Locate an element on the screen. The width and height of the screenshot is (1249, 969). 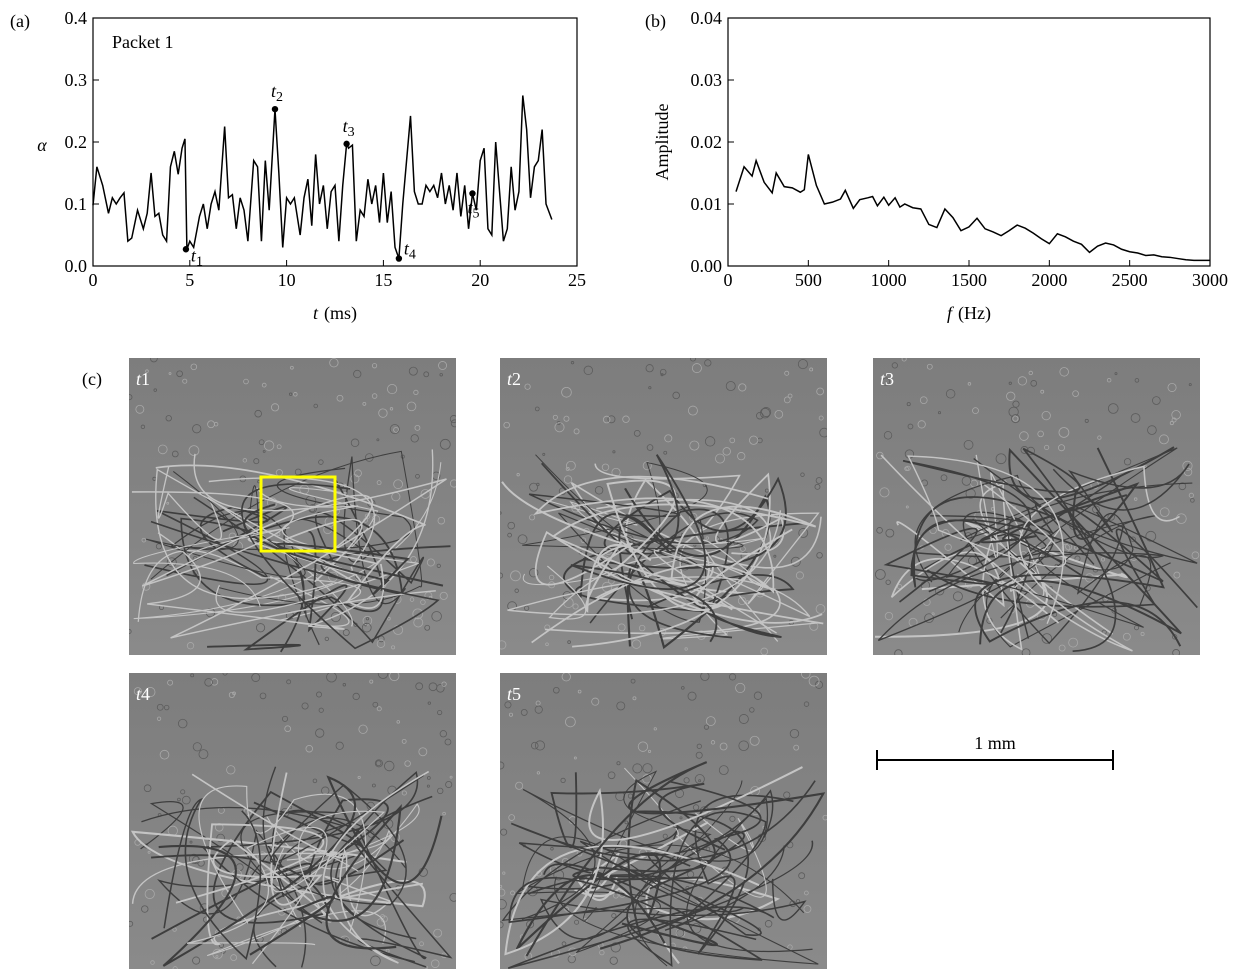
event-label-sub: 4 is located at coordinates (412, 255).